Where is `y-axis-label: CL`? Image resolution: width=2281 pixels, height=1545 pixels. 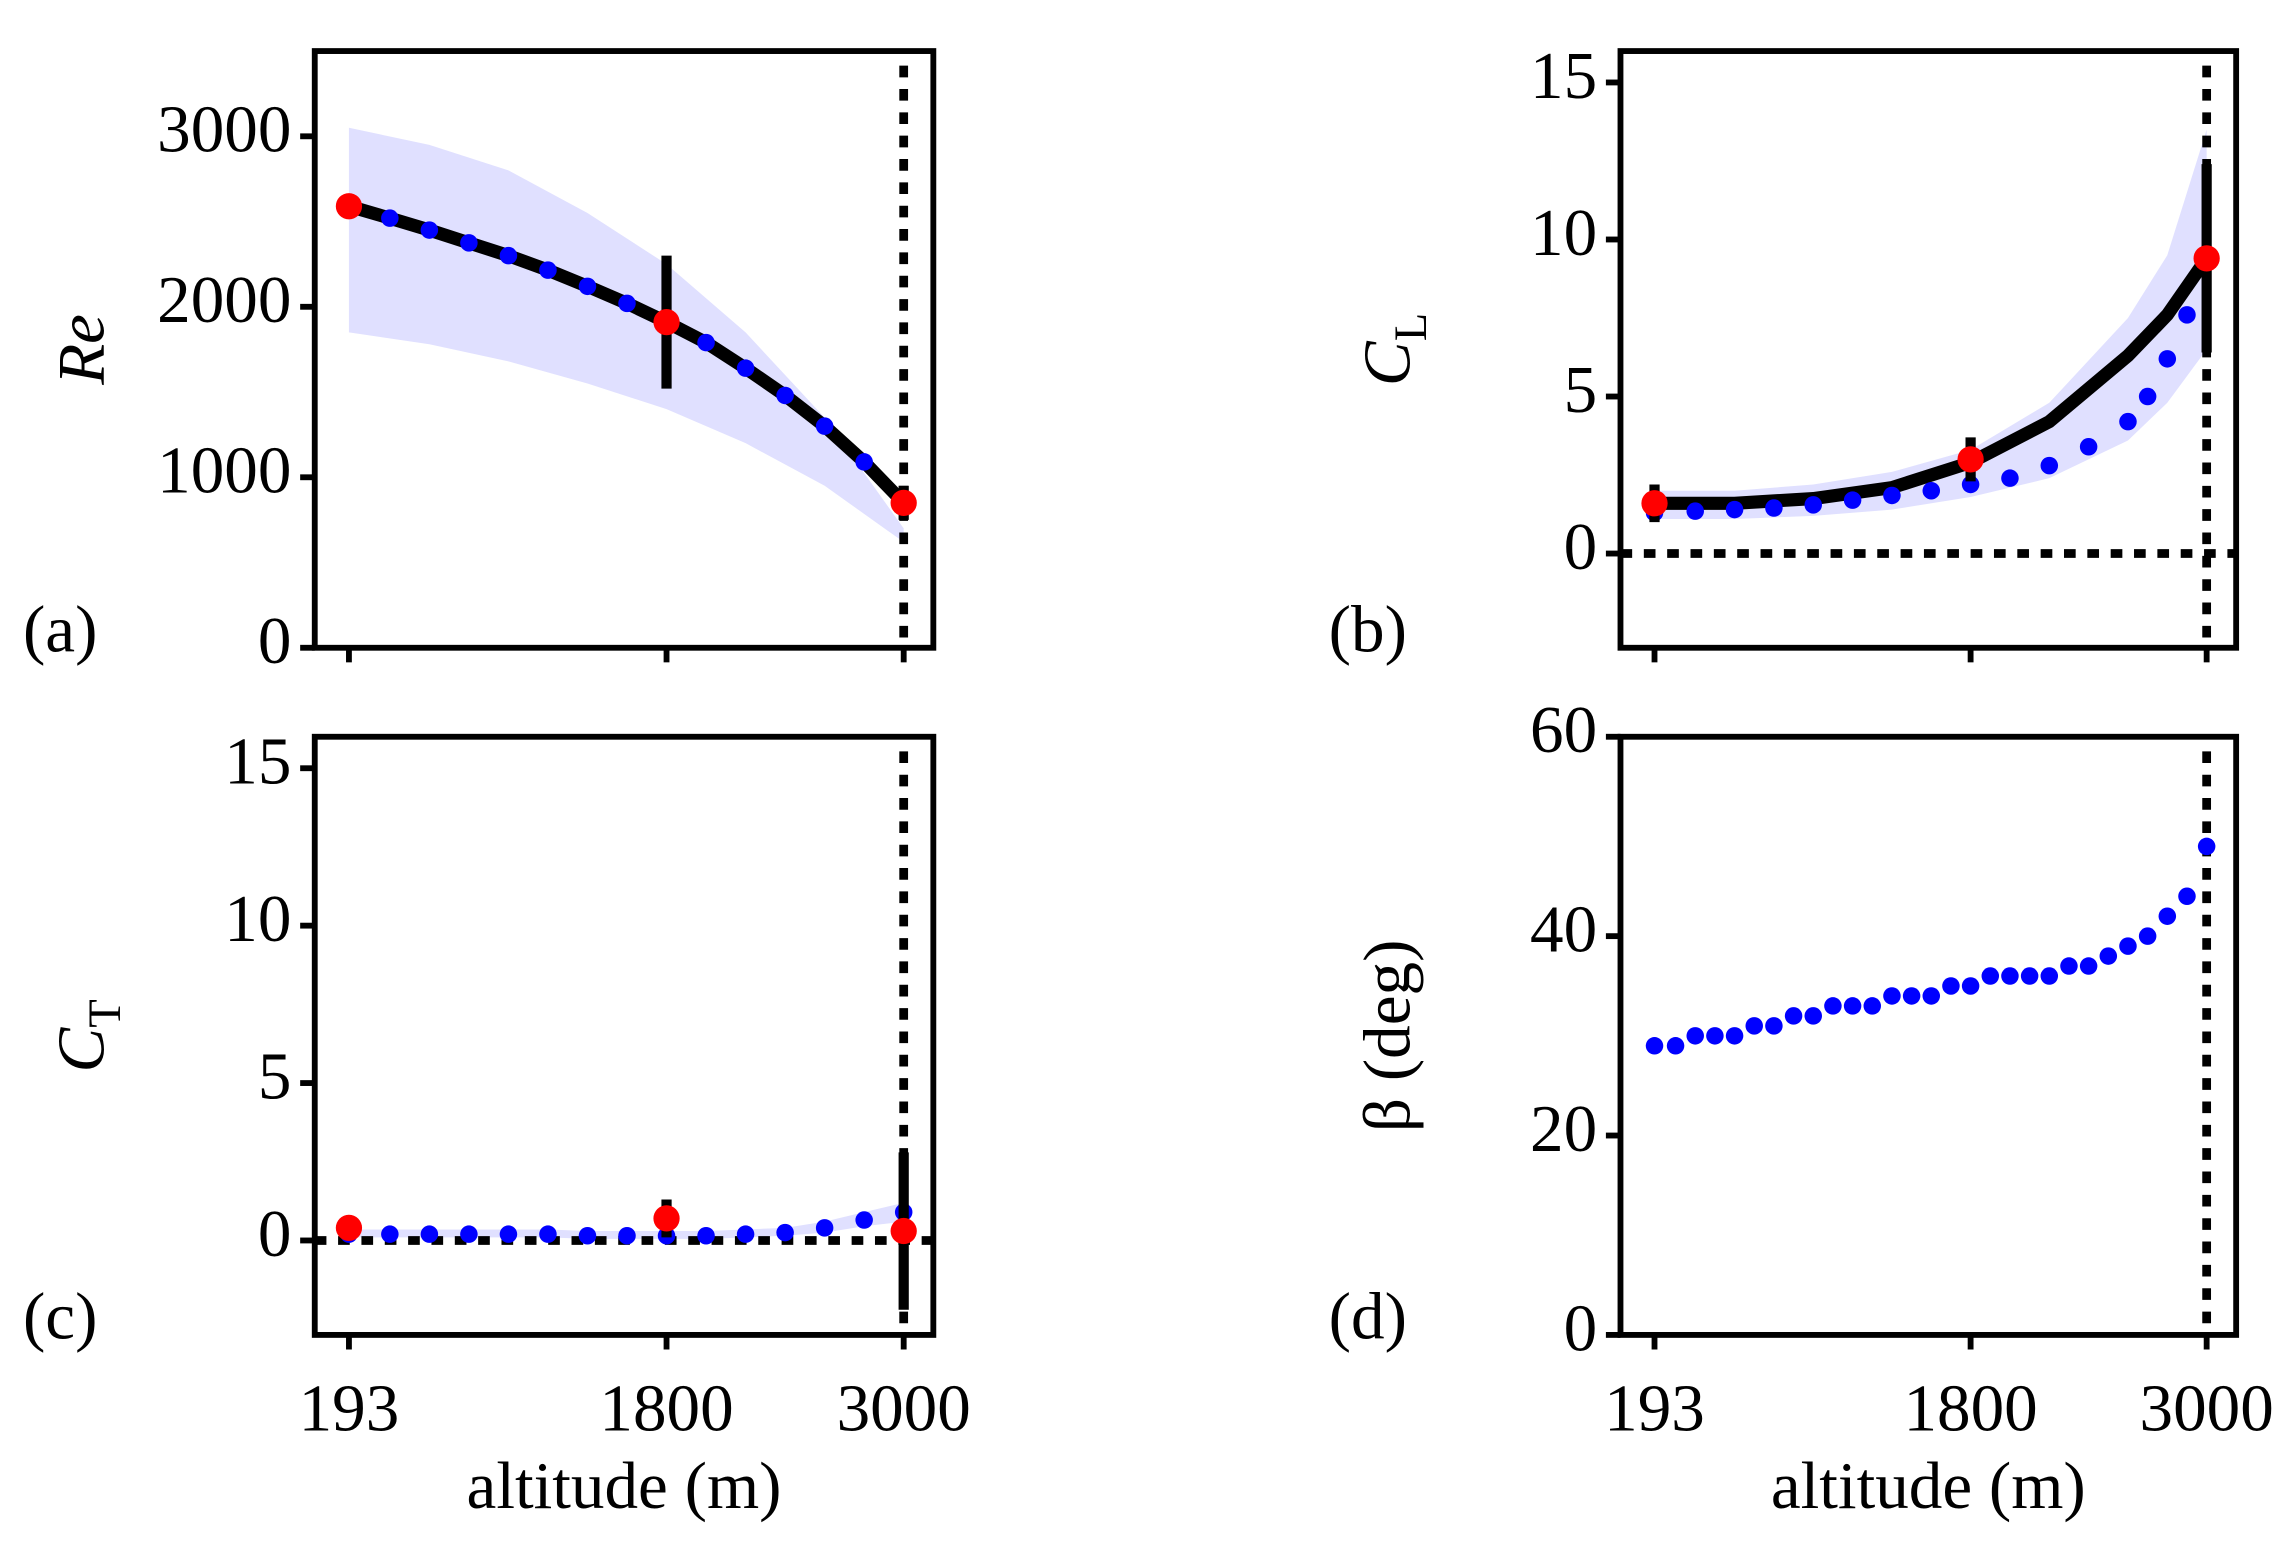 y-axis-label: CL is located at coordinates (1393, 349).